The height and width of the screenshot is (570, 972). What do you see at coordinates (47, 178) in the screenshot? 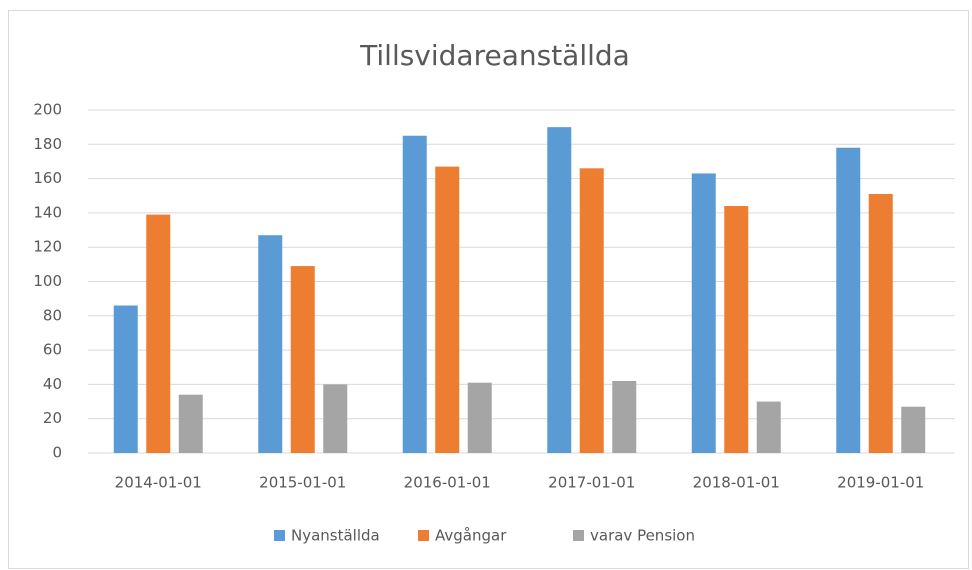
I see `y-tick-label: 160` at bounding box center [47, 178].